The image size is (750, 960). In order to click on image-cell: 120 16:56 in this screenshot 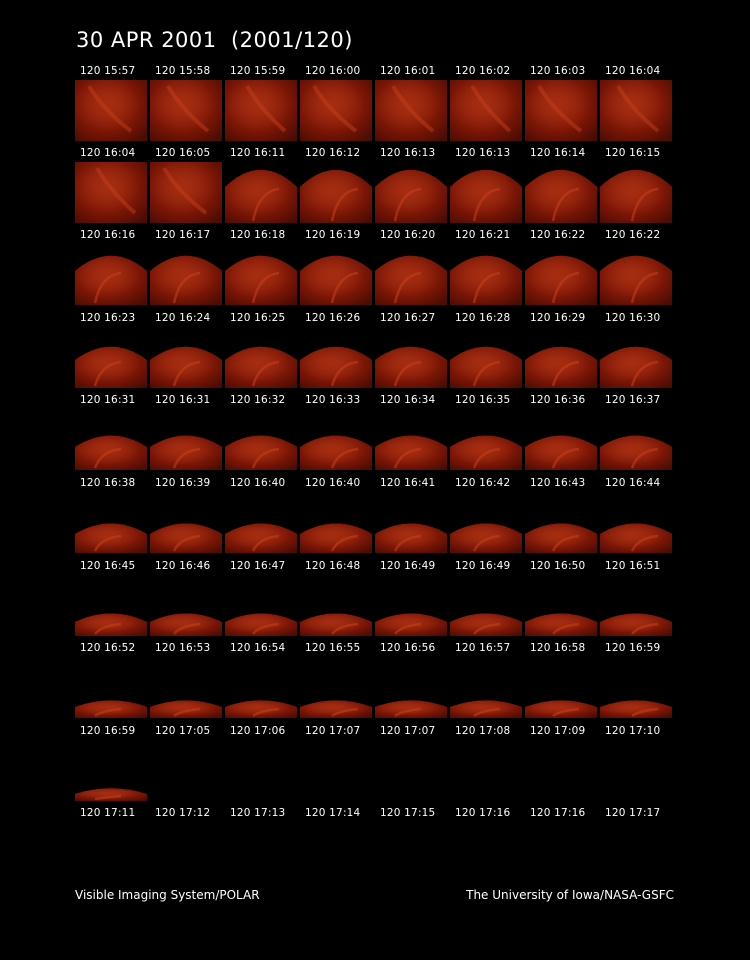, I will do `click(411, 683)`.